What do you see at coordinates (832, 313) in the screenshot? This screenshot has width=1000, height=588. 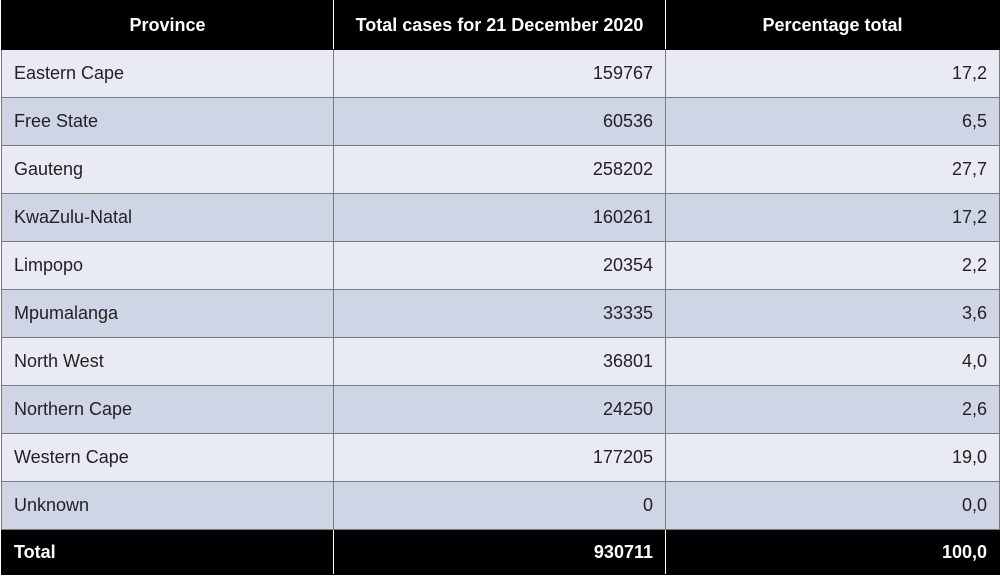 I see `percentage-cell: 3,6` at bounding box center [832, 313].